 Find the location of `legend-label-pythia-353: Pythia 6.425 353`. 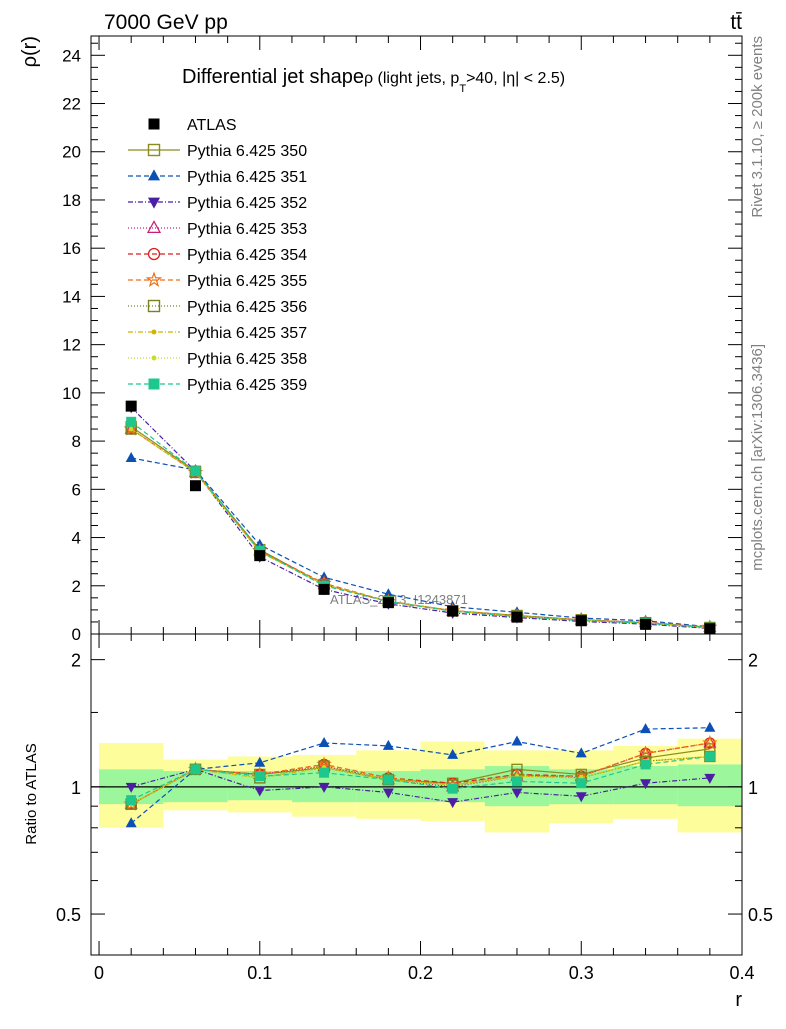

legend-label-pythia-353: Pythia 6.425 353 is located at coordinates (247, 229).